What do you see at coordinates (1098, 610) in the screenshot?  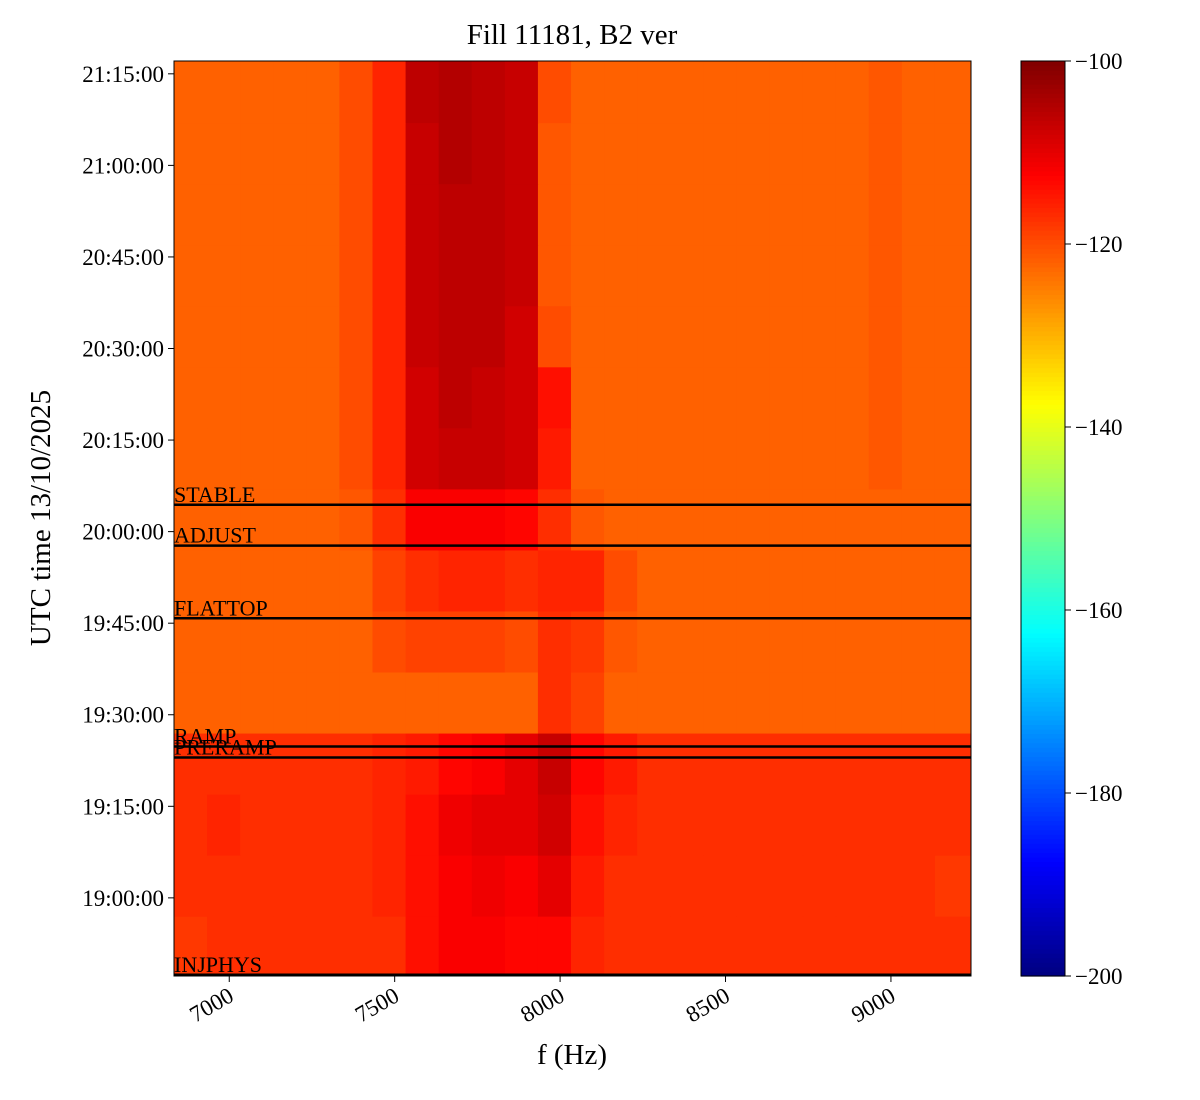 I see `colorbar-tick-label: −160` at bounding box center [1098, 610].